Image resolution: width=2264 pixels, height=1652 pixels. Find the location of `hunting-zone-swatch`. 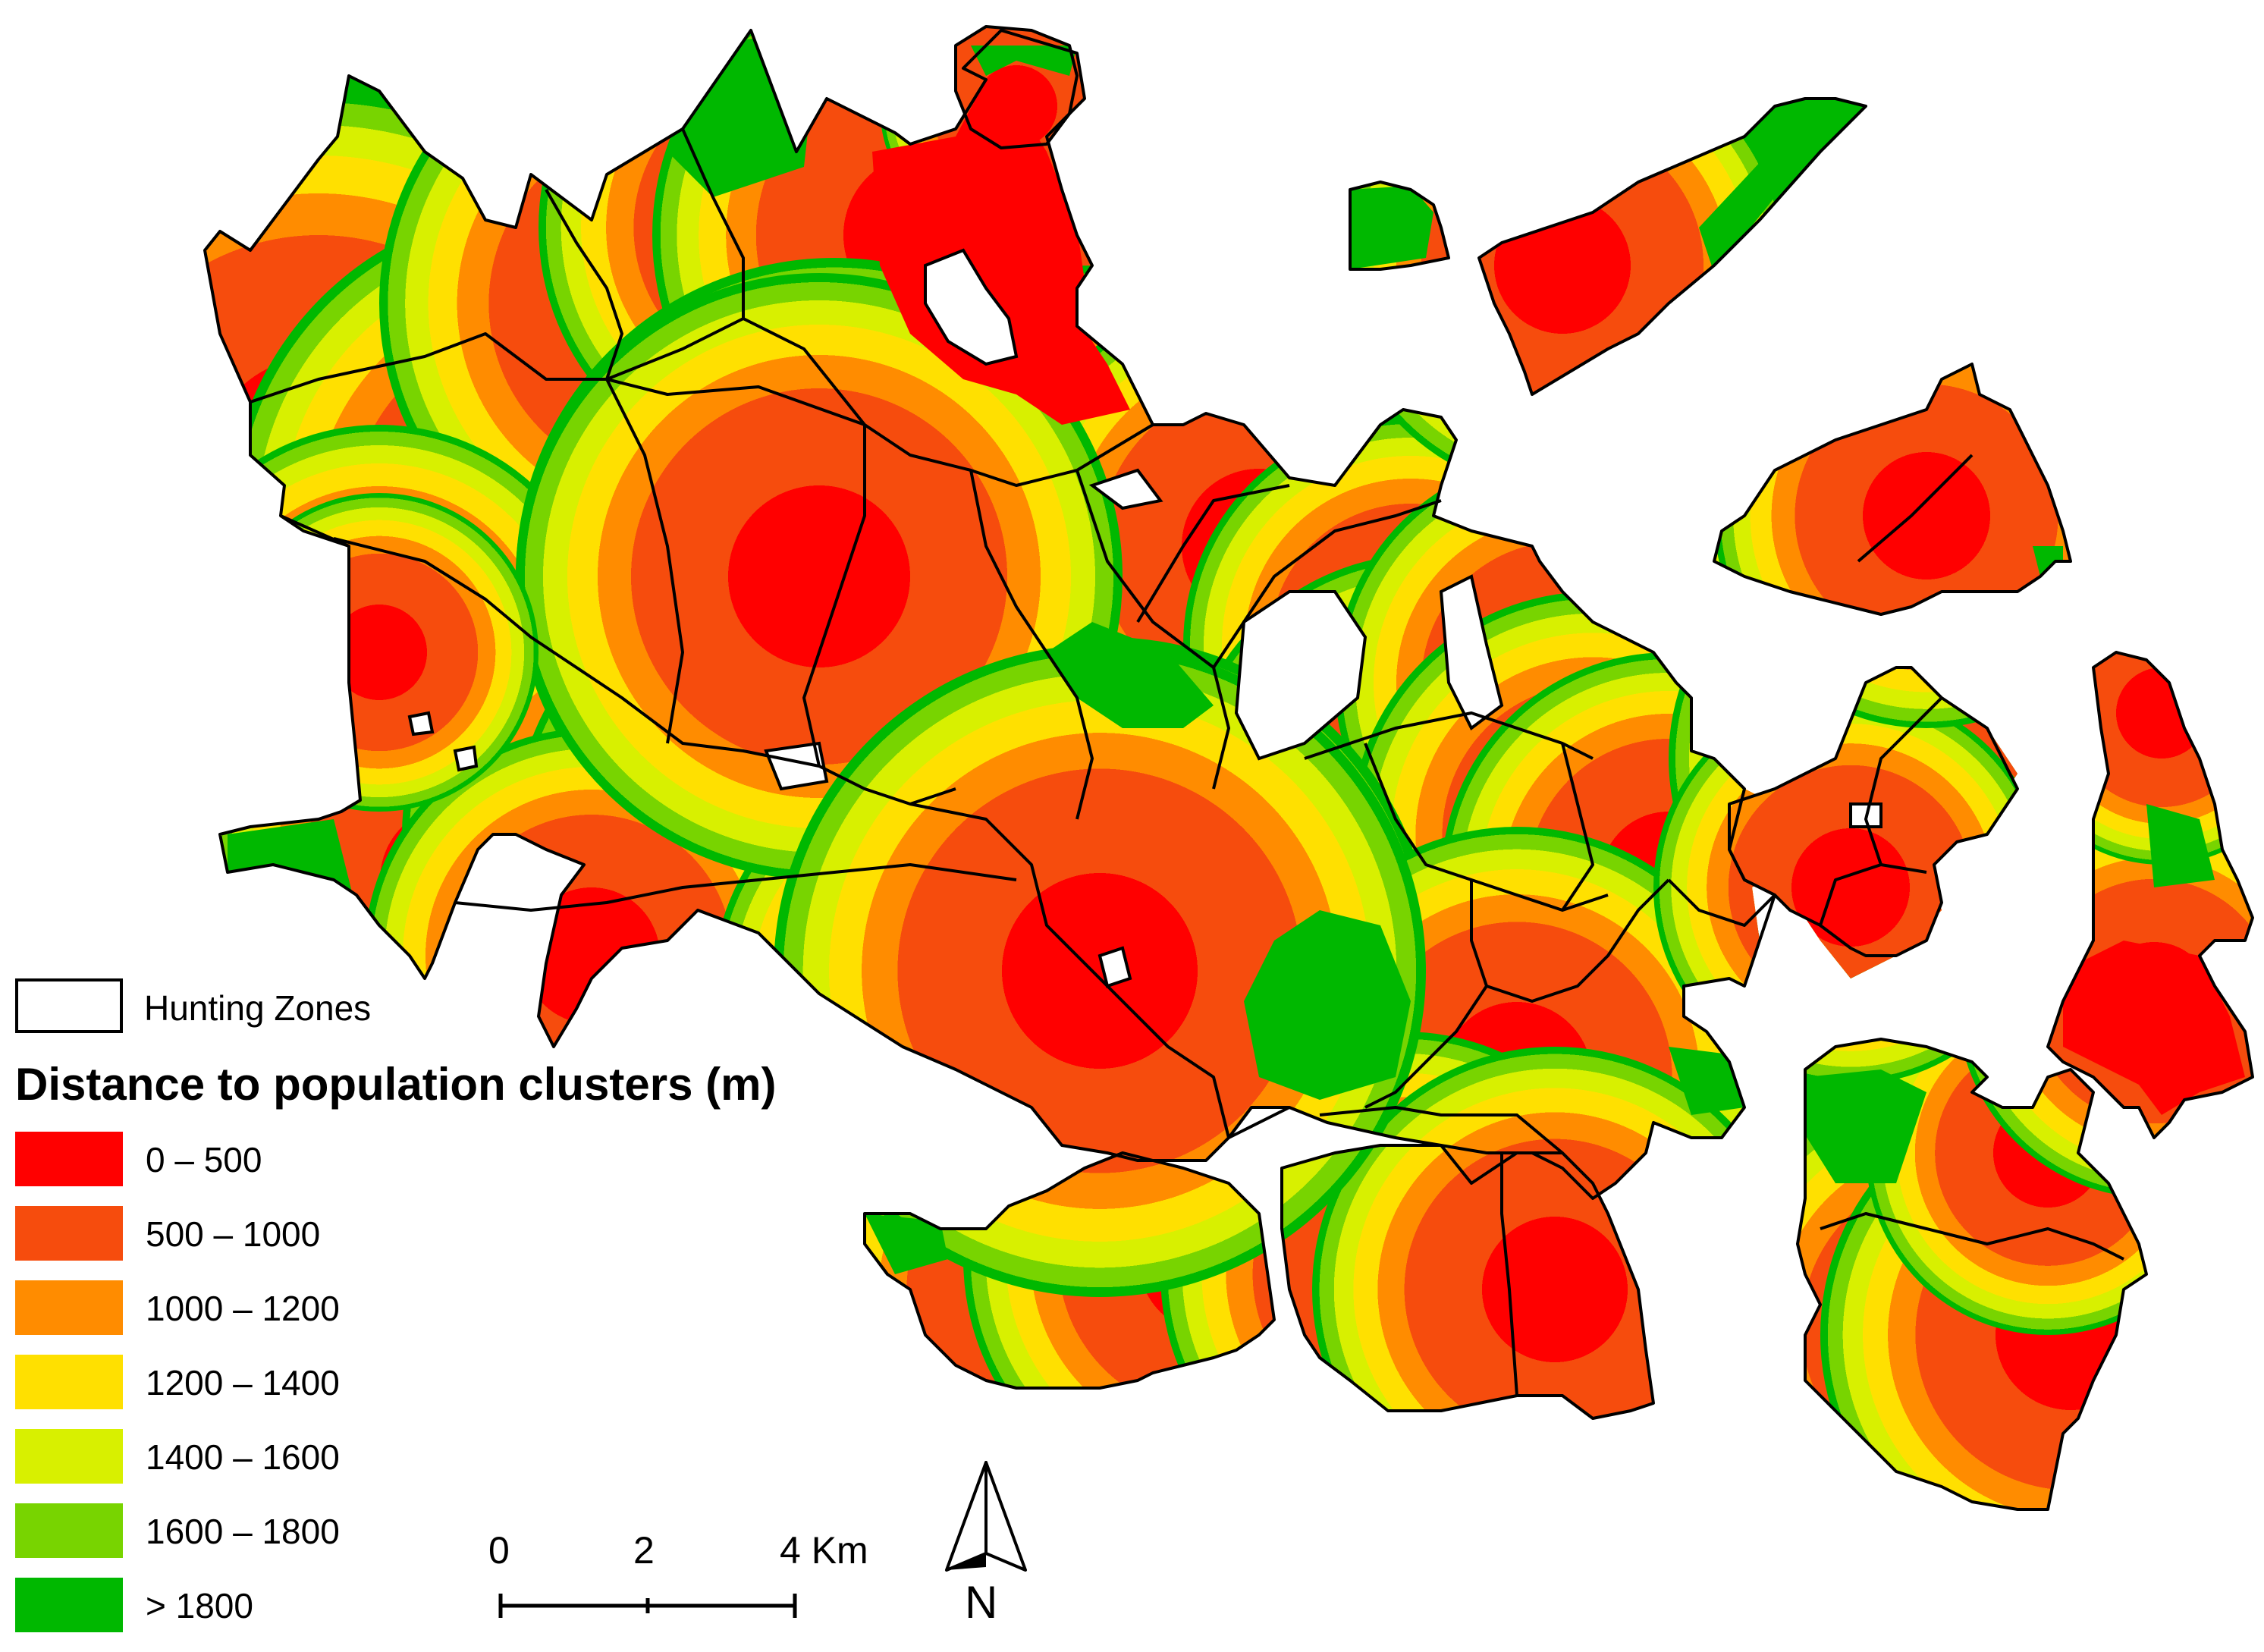

hunting-zone-swatch is located at coordinates (69, 1006).